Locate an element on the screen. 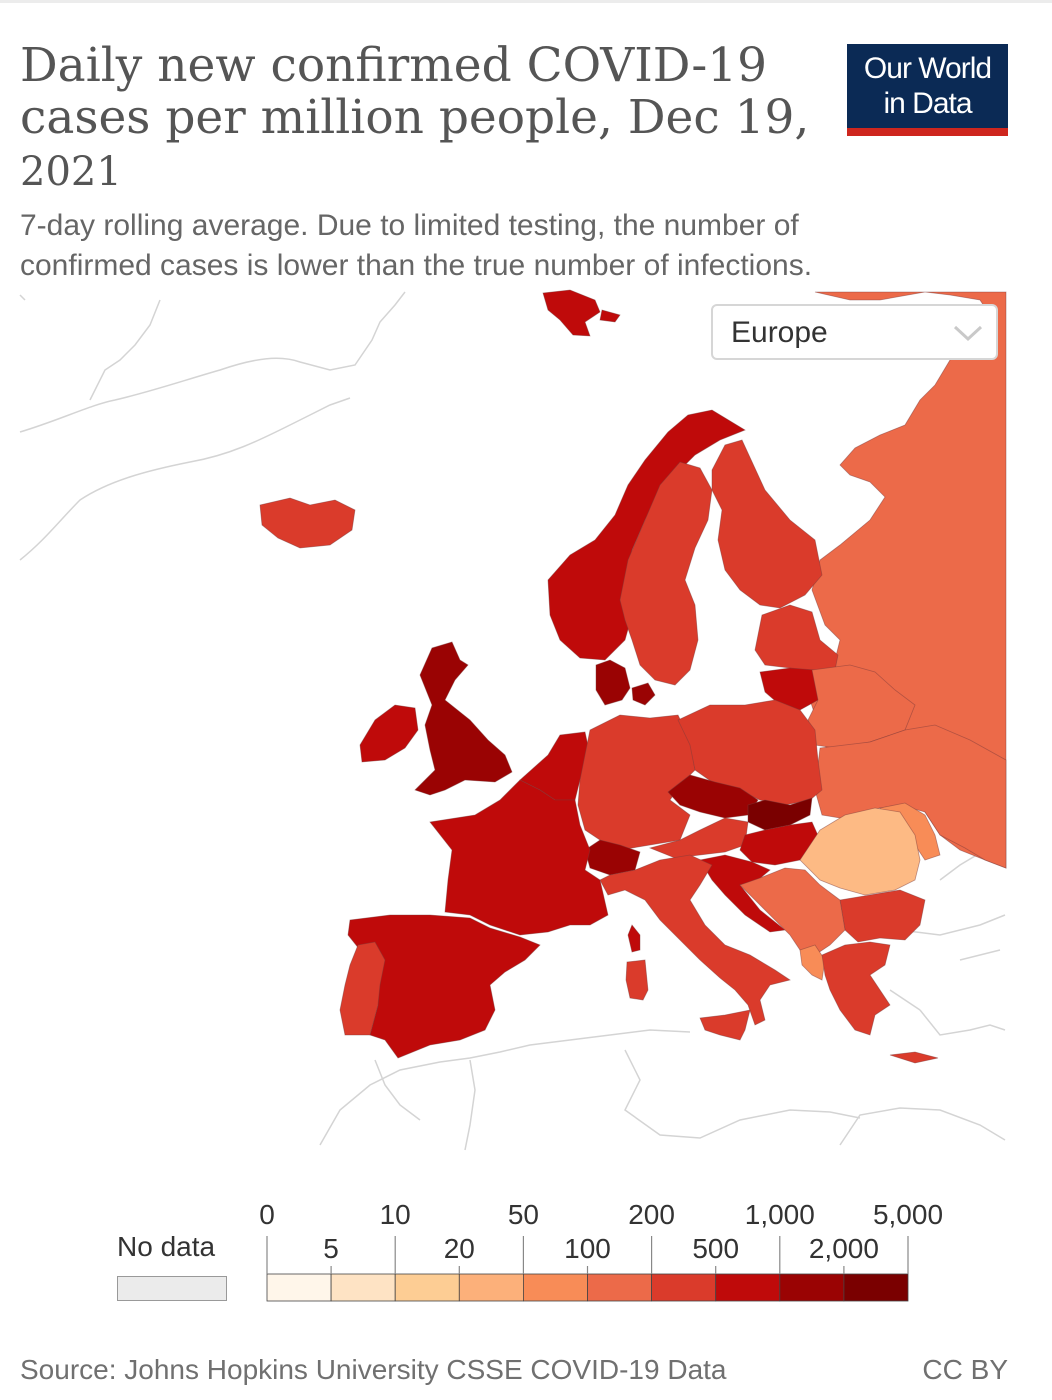 This screenshot has width=1052, height=1400. country-uk is located at coordinates (463, 718).